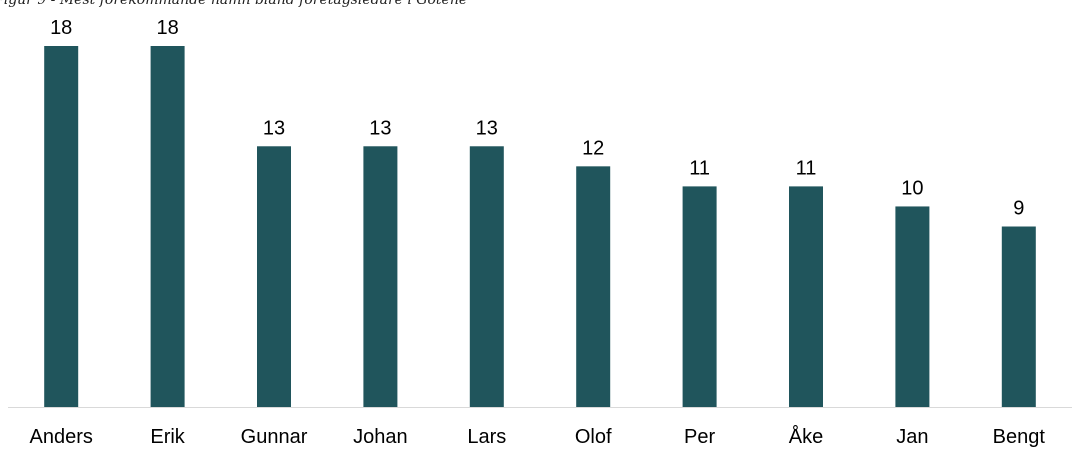 Image resolution: width=1082 pixels, height=450 pixels. I want to click on category-label: Erik, so click(167, 437).